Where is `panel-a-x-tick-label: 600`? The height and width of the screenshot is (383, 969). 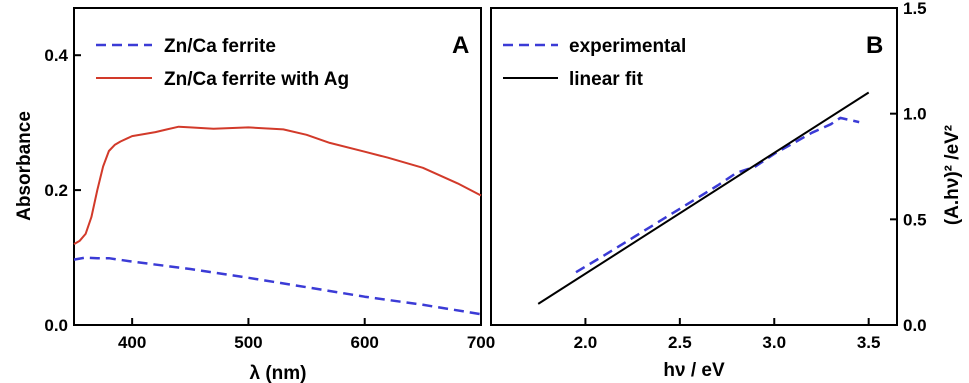
panel-a-x-tick-label: 600 is located at coordinates (365, 342).